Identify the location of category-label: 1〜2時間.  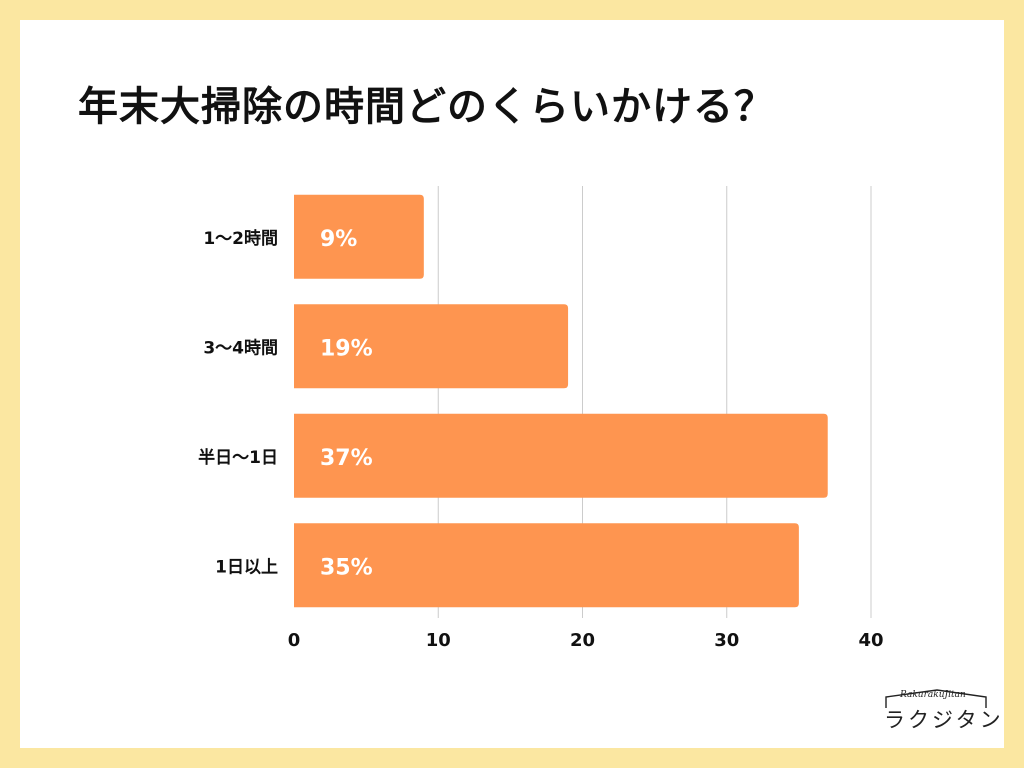
(240, 238).